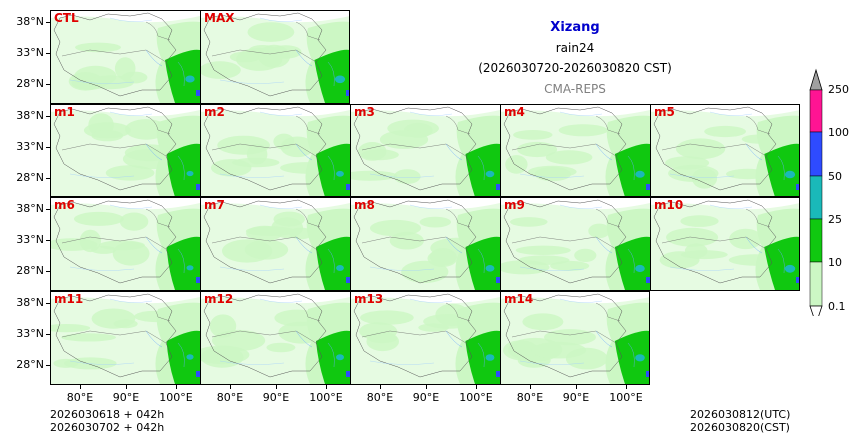  What do you see at coordinates (364, 205) in the screenshot?
I see `panel-label: m8` at bounding box center [364, 205].